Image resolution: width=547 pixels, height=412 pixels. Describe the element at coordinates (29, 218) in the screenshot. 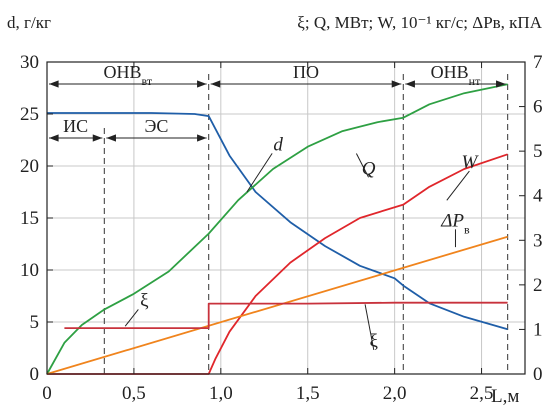

I see `y-left-tick-label: 15` at that location.